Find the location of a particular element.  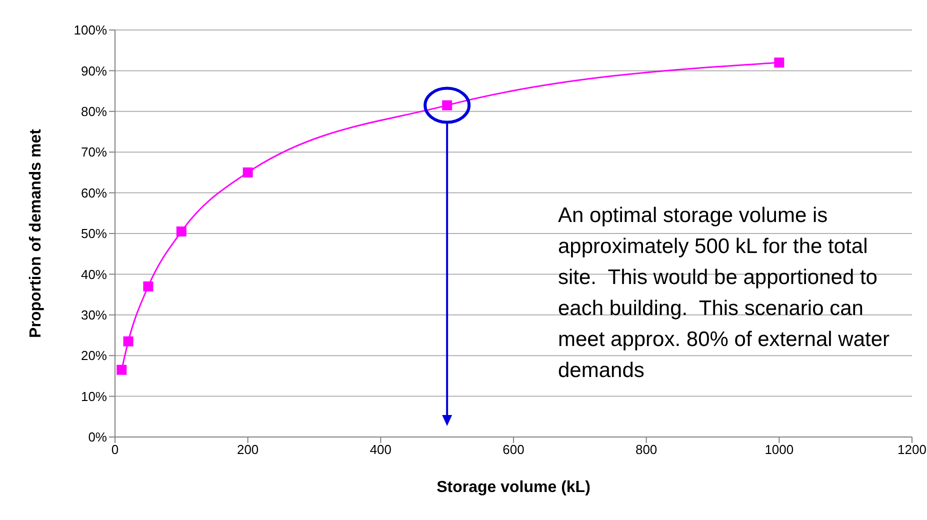

x-tick-label: 0 is located at coordinates (115, 450).